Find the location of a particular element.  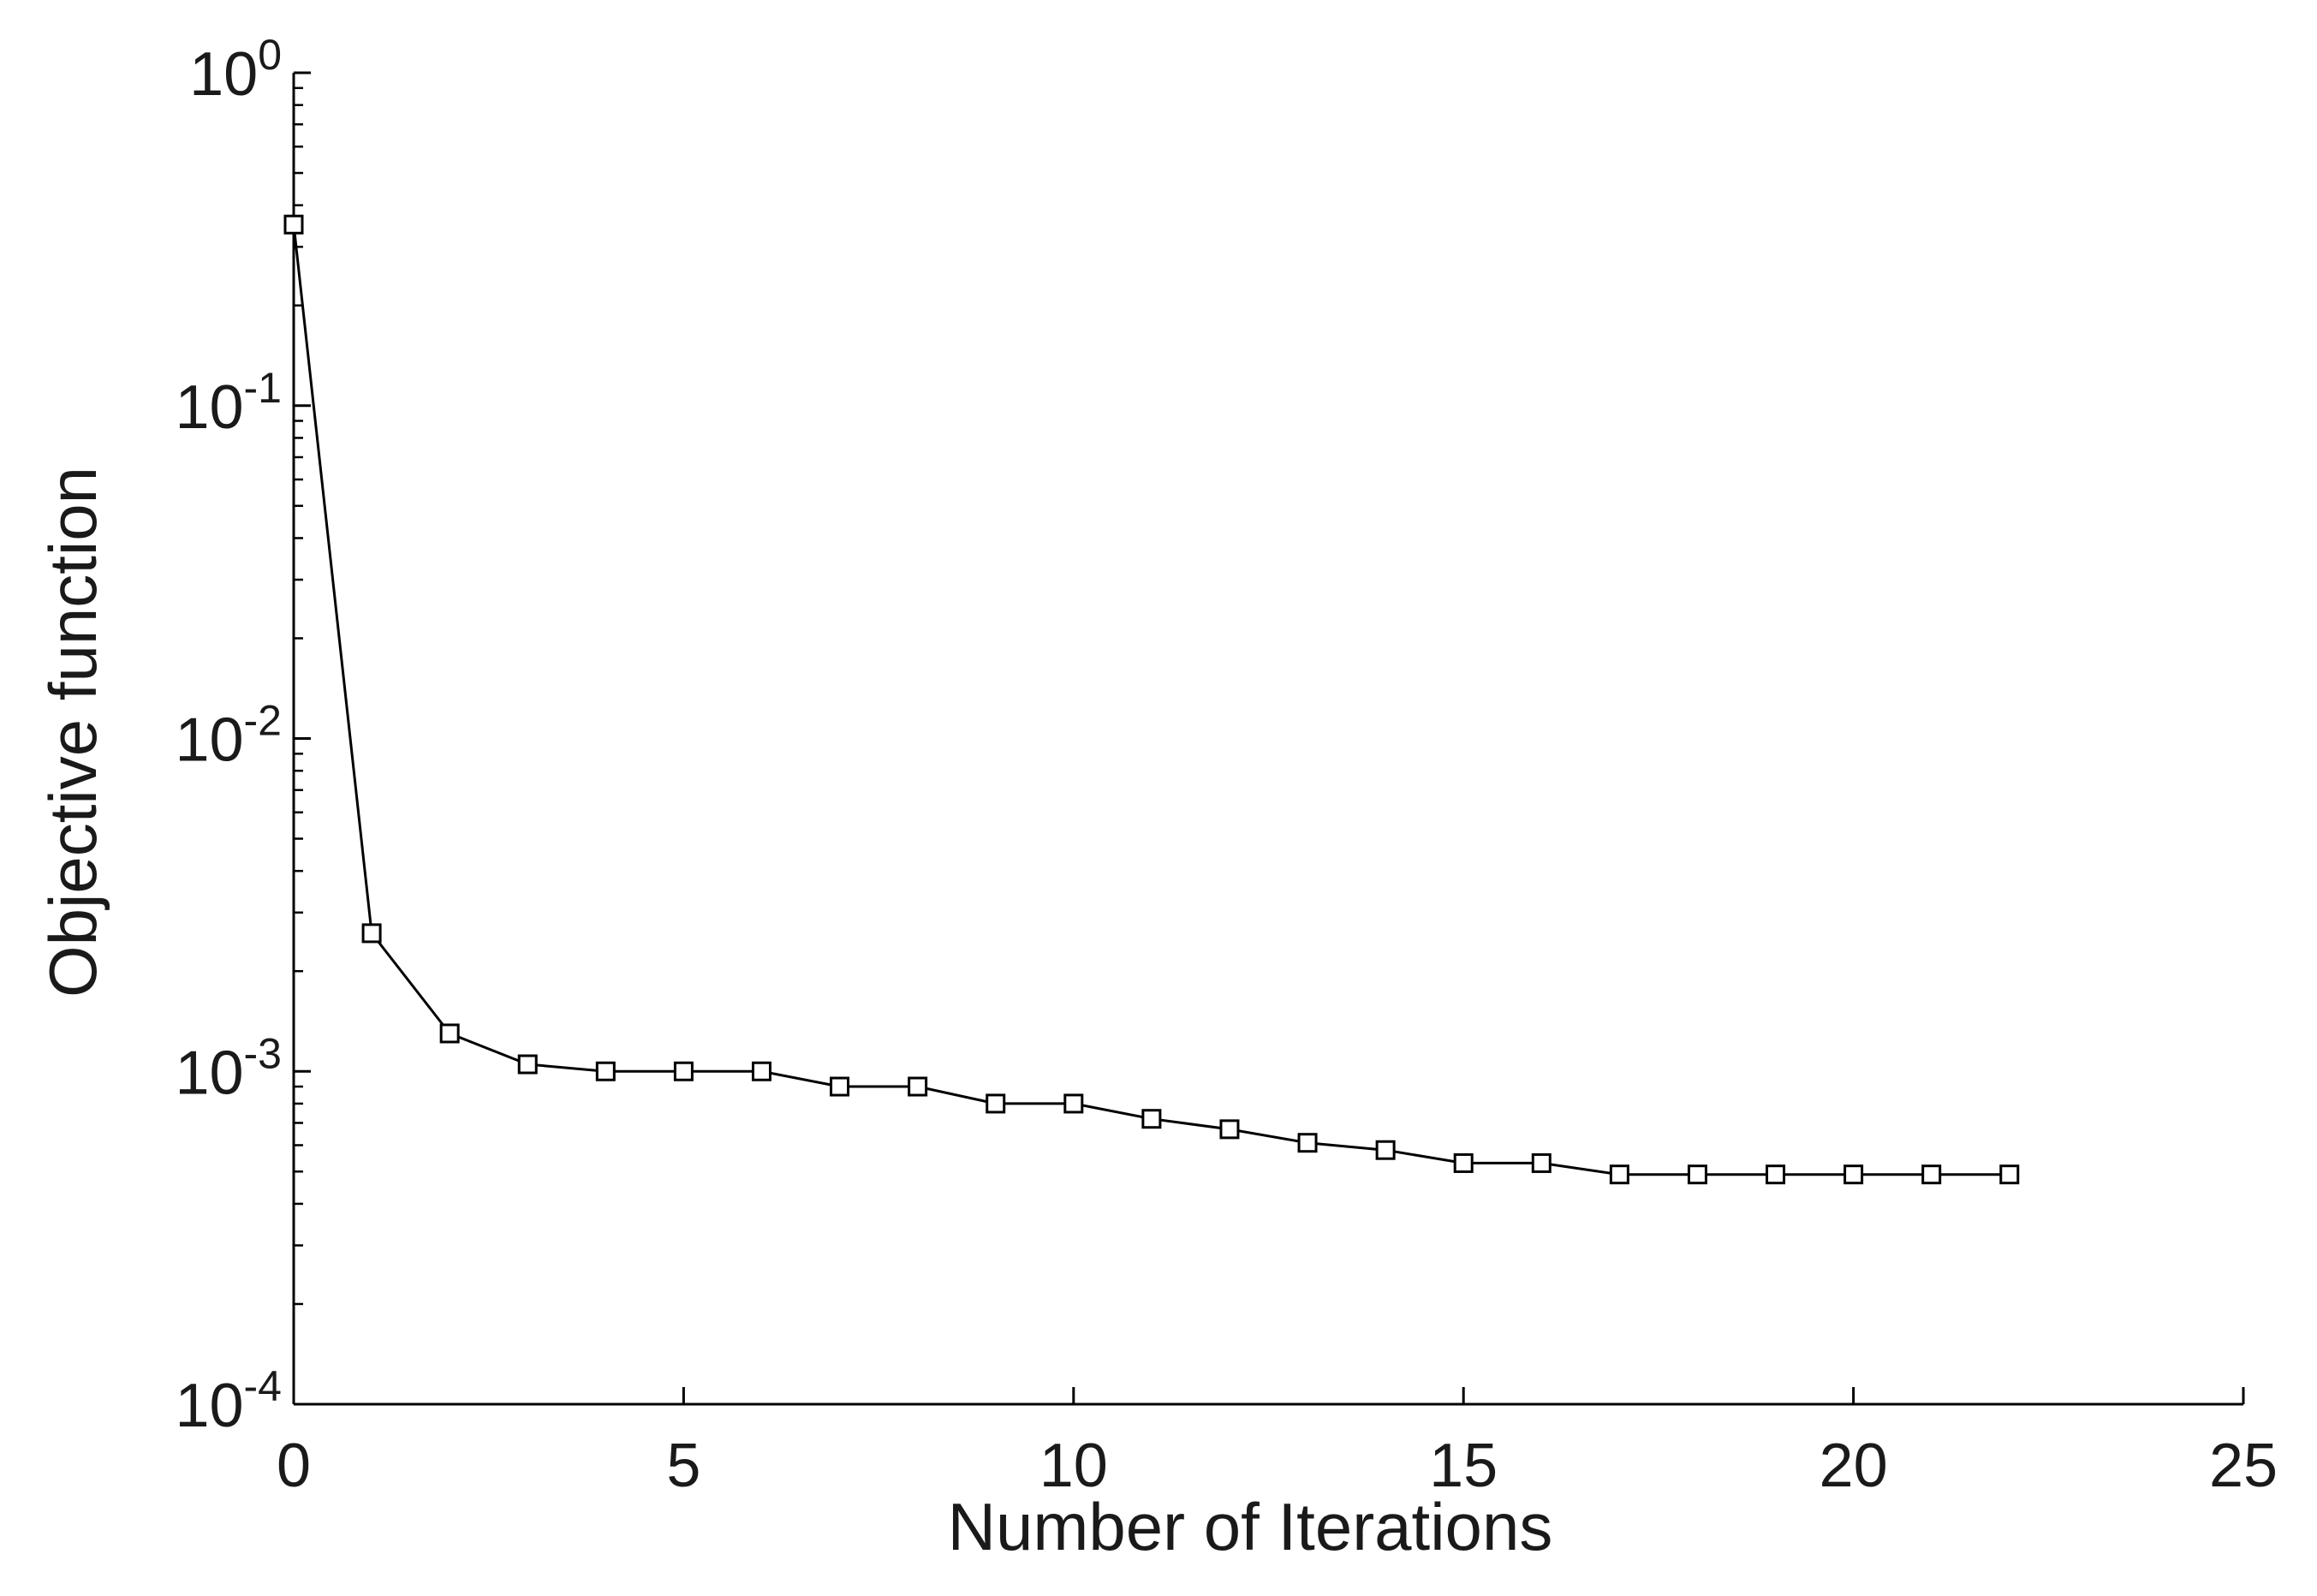

y-tick-label: 10⁻² is located at coordinates (229, 736).